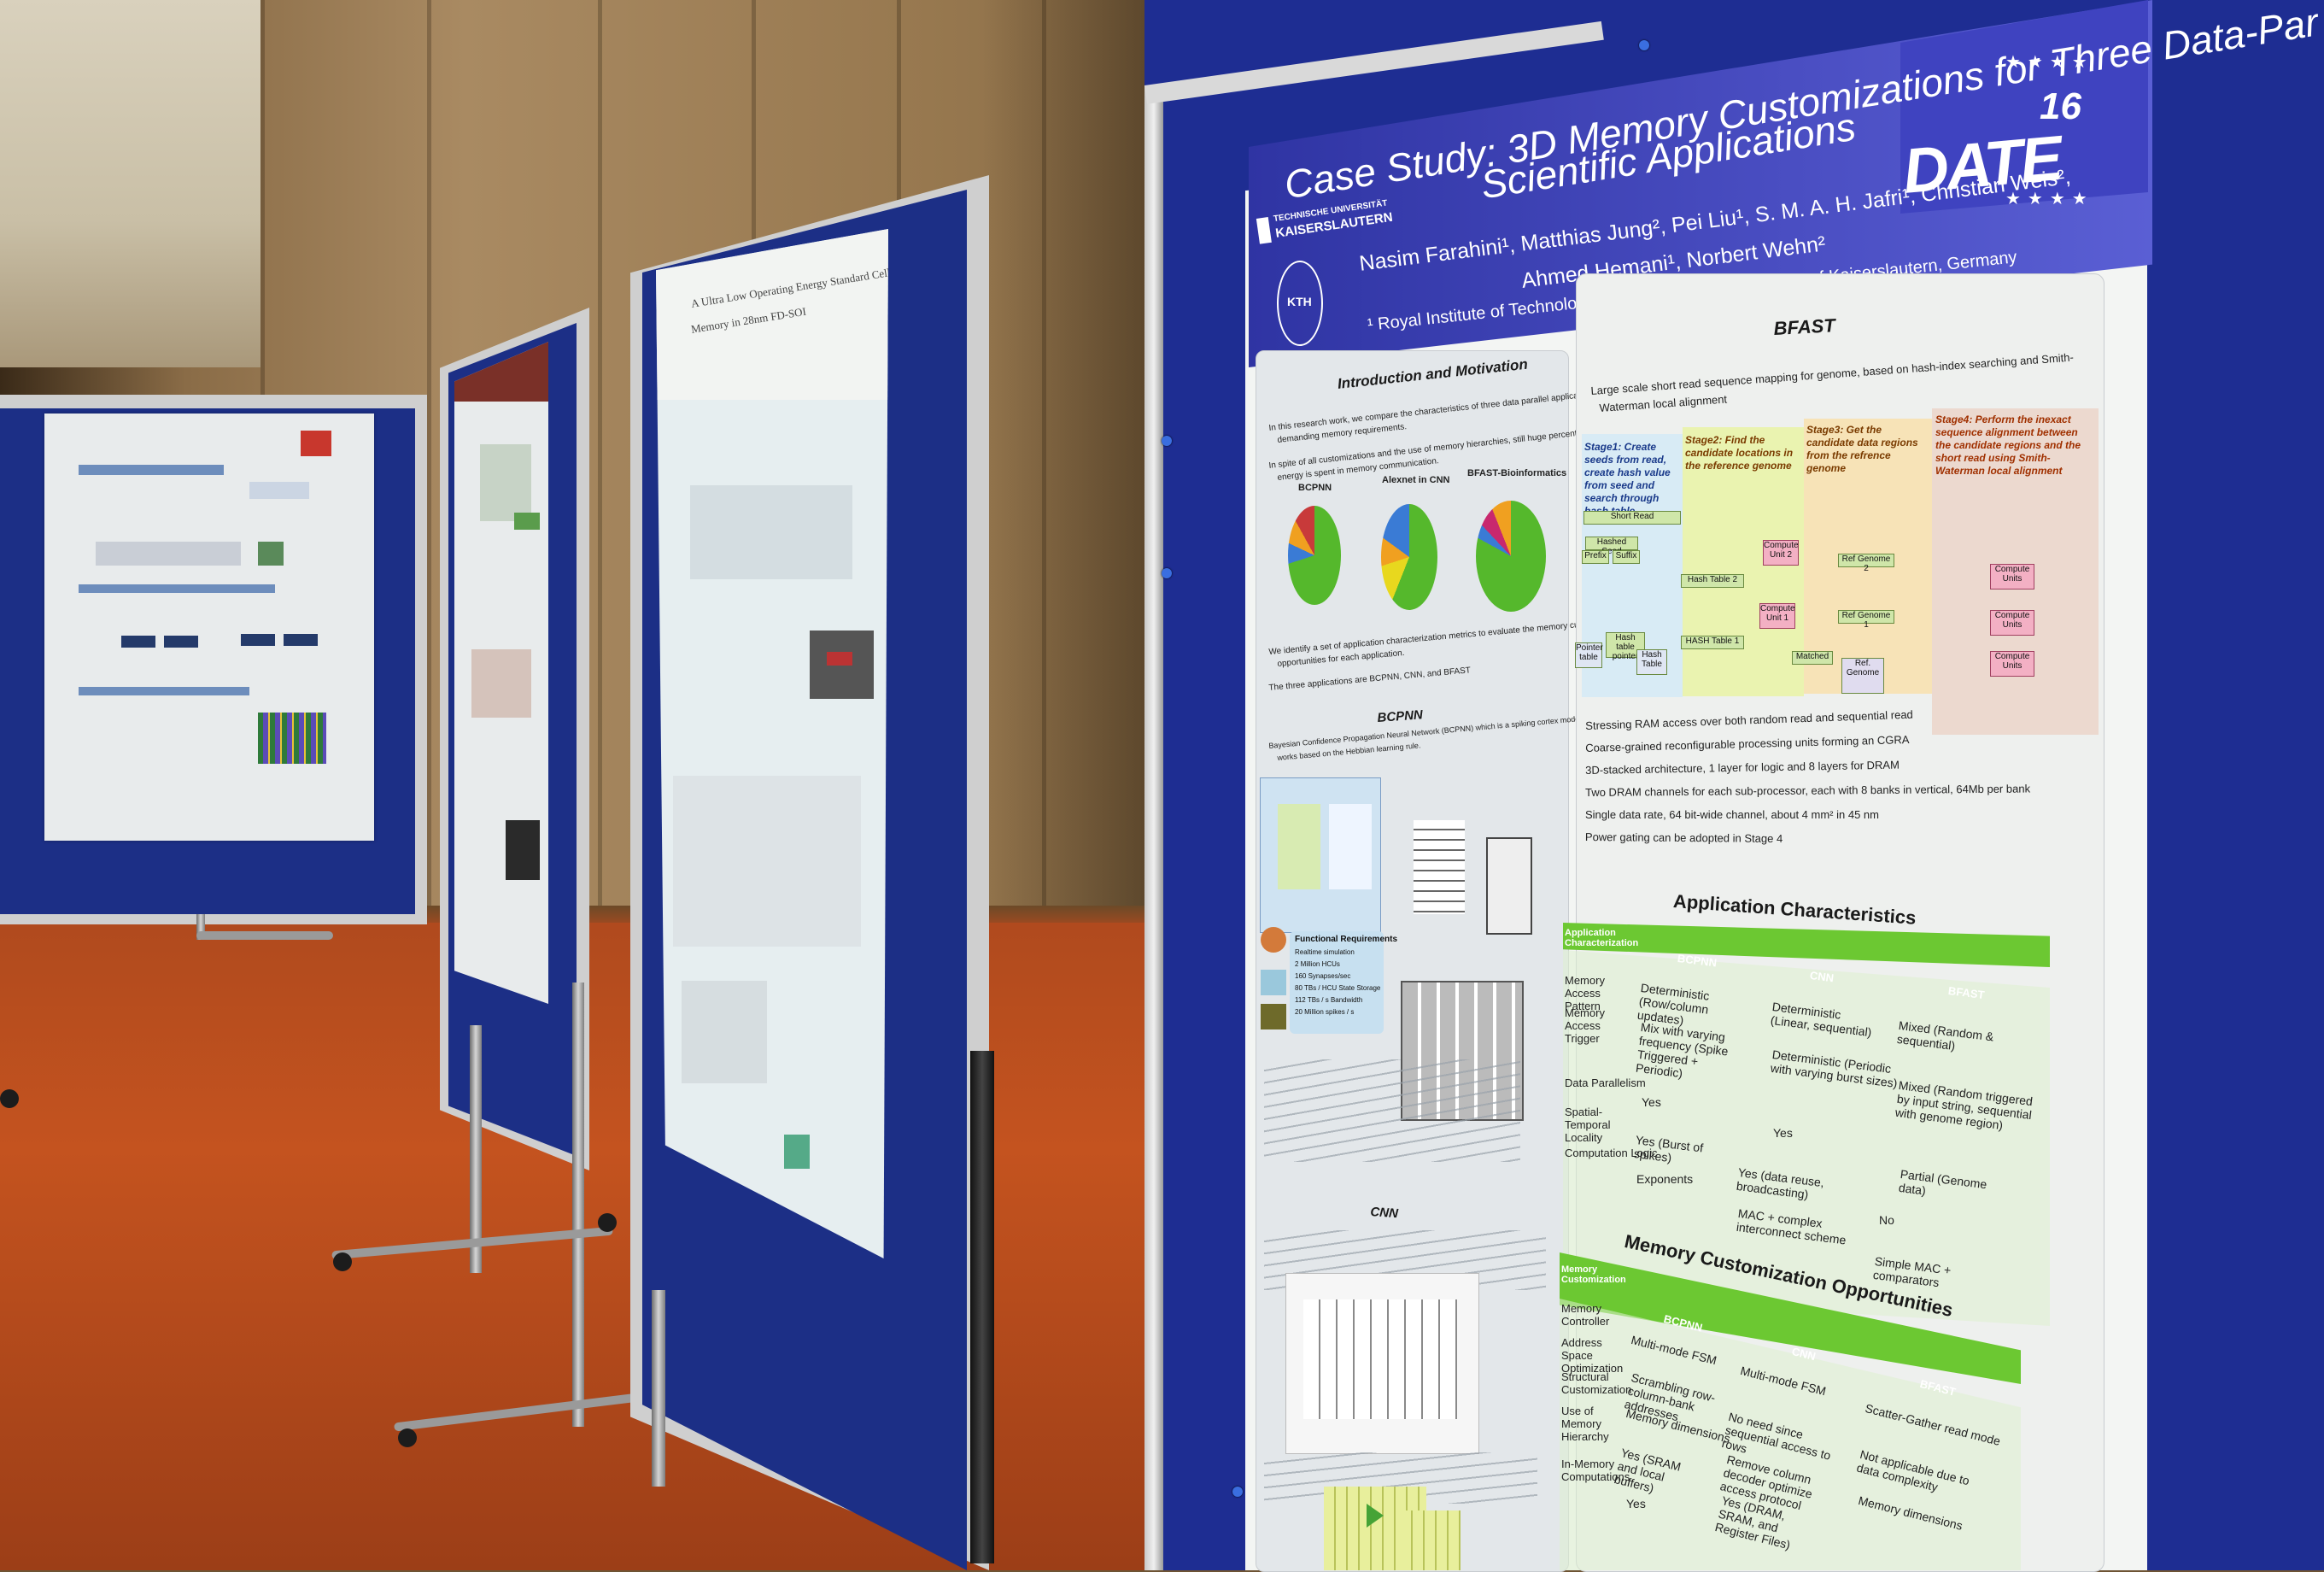 This screenshot has height=1572, width=2324. What do you see at coordinates (1318, 964) in the screenshot?
I see `req-line: 2 Million HCUs` at bounding box center [1318, 964].